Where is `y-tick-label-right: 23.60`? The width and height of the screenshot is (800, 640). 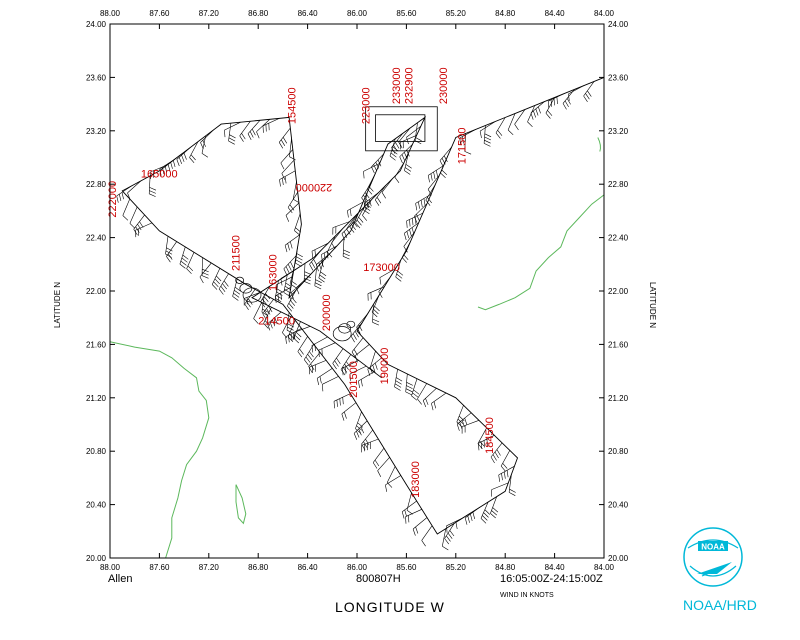 y-tick-label-right: 23.60 is located at coordinates (618, 77).